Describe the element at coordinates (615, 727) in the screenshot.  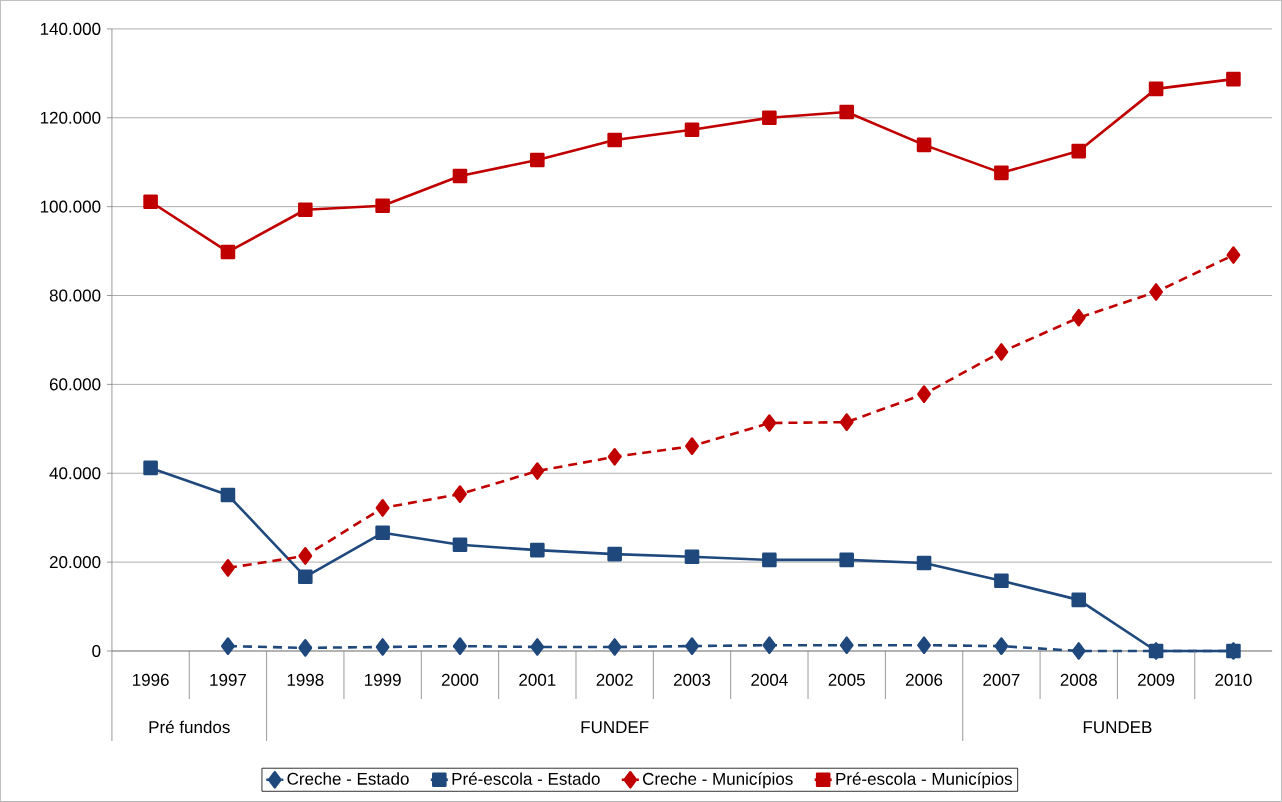
I see `text: FUNDEF` at that location.